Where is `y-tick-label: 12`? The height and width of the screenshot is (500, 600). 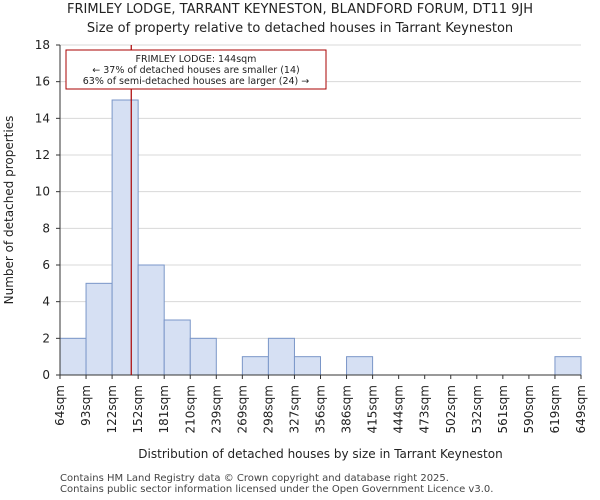
y-tick-label: 12 is located at coordinates (42, 155).